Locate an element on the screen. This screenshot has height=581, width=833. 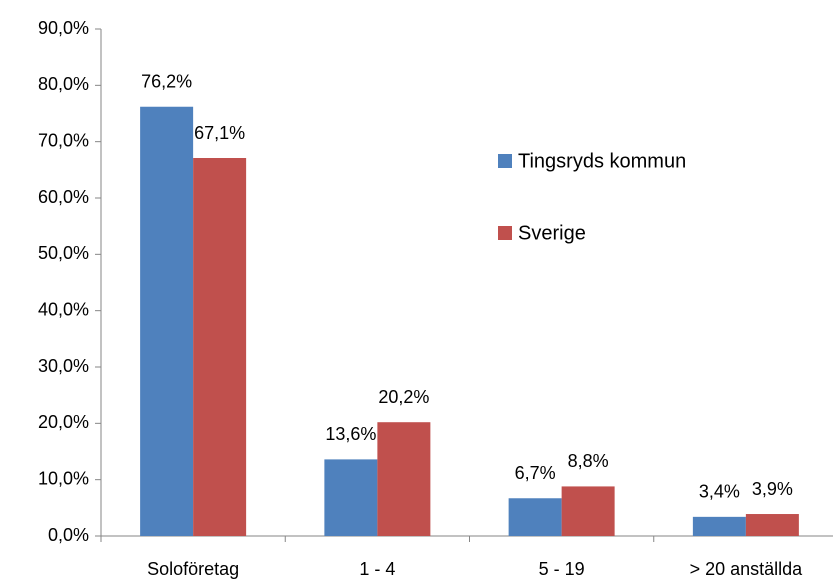
value-label: 13,6% is located at coordinates (350, 434).